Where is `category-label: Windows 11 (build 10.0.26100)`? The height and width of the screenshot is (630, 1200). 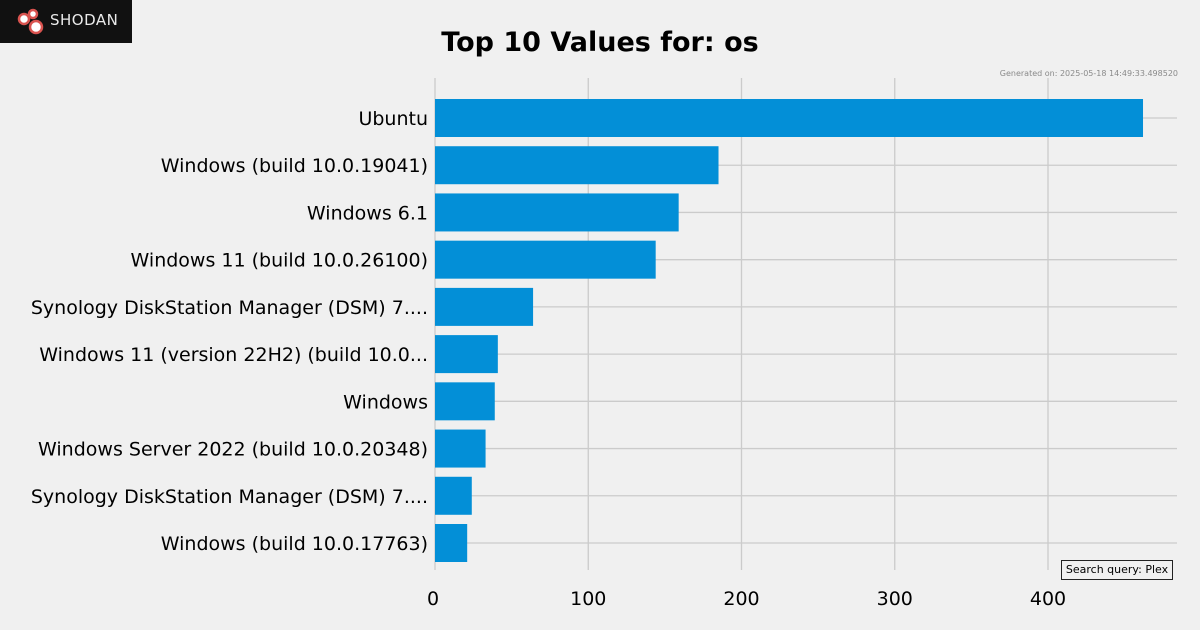 category-label: Windows 11 (build 10.0.26100) is located at coordinates (279, 261).